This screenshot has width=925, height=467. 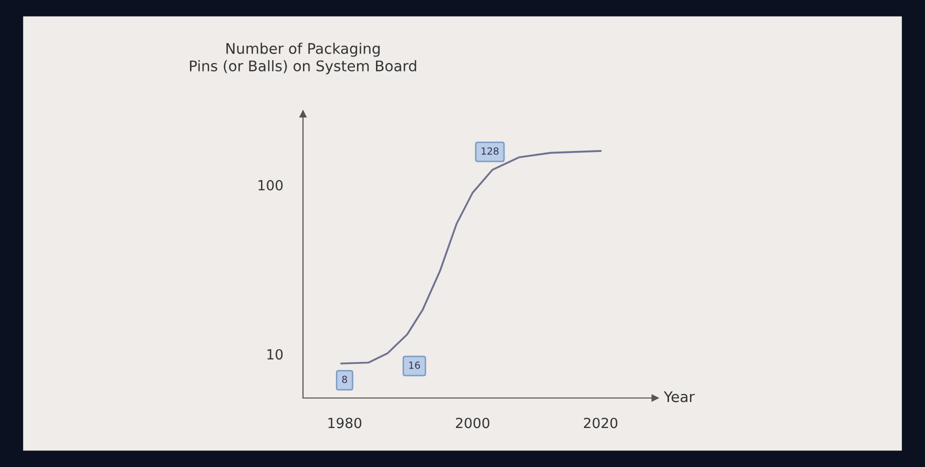 I want to click on x-tick-label: 1980, so click(x=345, y=423).